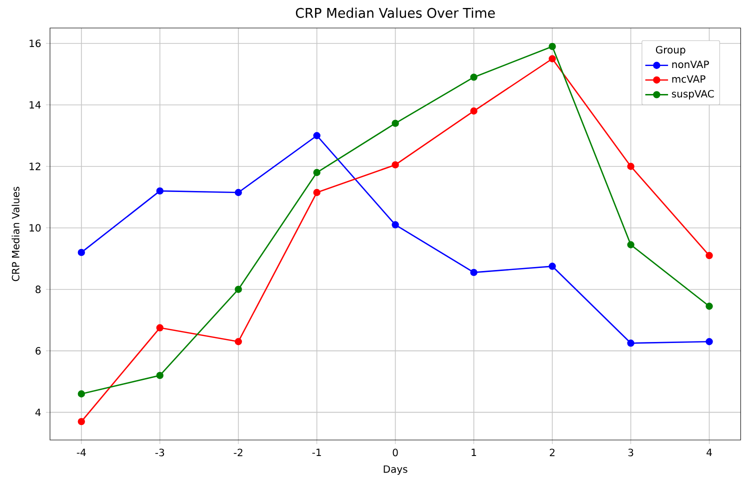 Image resolution: width=750 pixels, height=486 pixels. What do you see at coordinates (159, 452) in the screenshot?
I see `x-tick-label: -3` at bounding box center [159, 452].